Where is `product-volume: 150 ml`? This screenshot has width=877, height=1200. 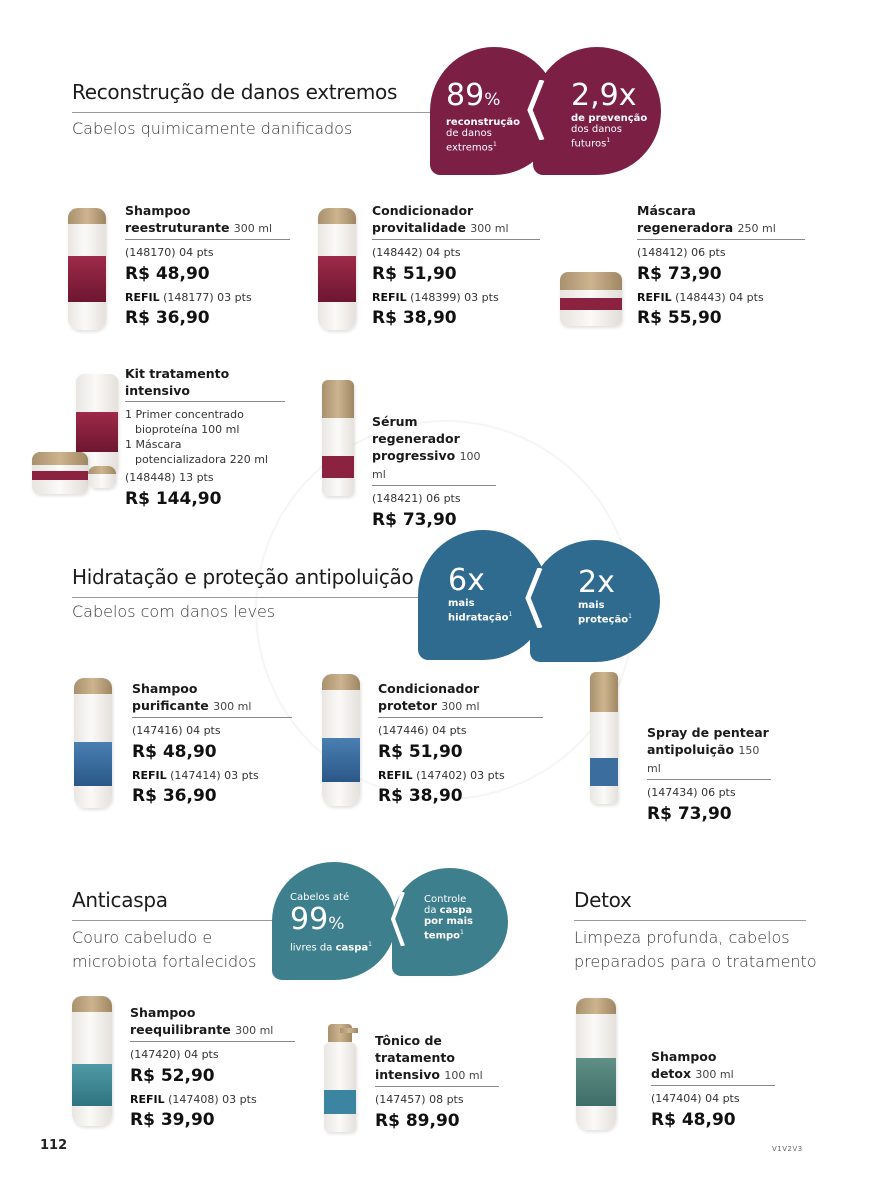 product-volume: 150 ml is located at coordinates (703, 759).